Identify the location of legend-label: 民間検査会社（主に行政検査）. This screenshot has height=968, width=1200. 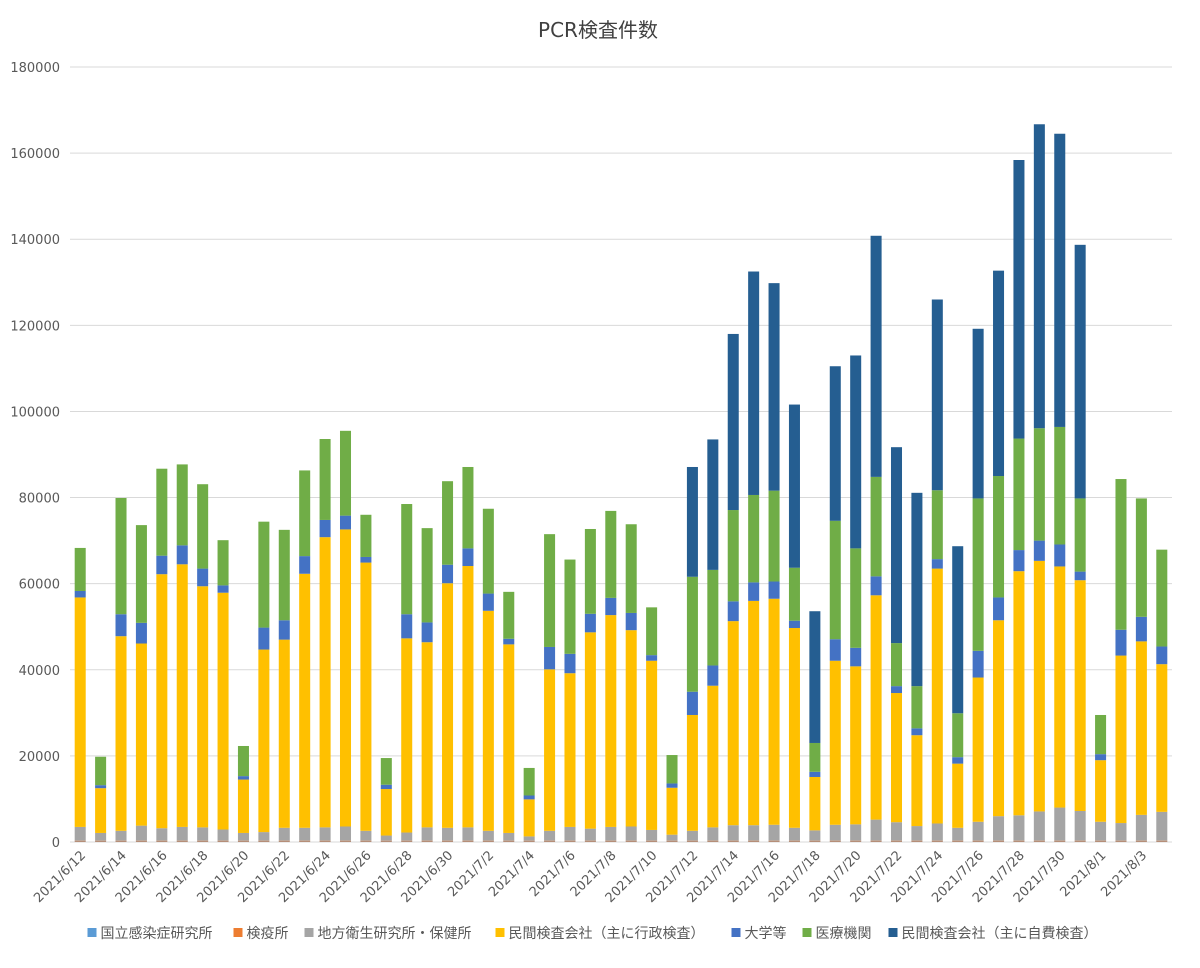
(607, 934).